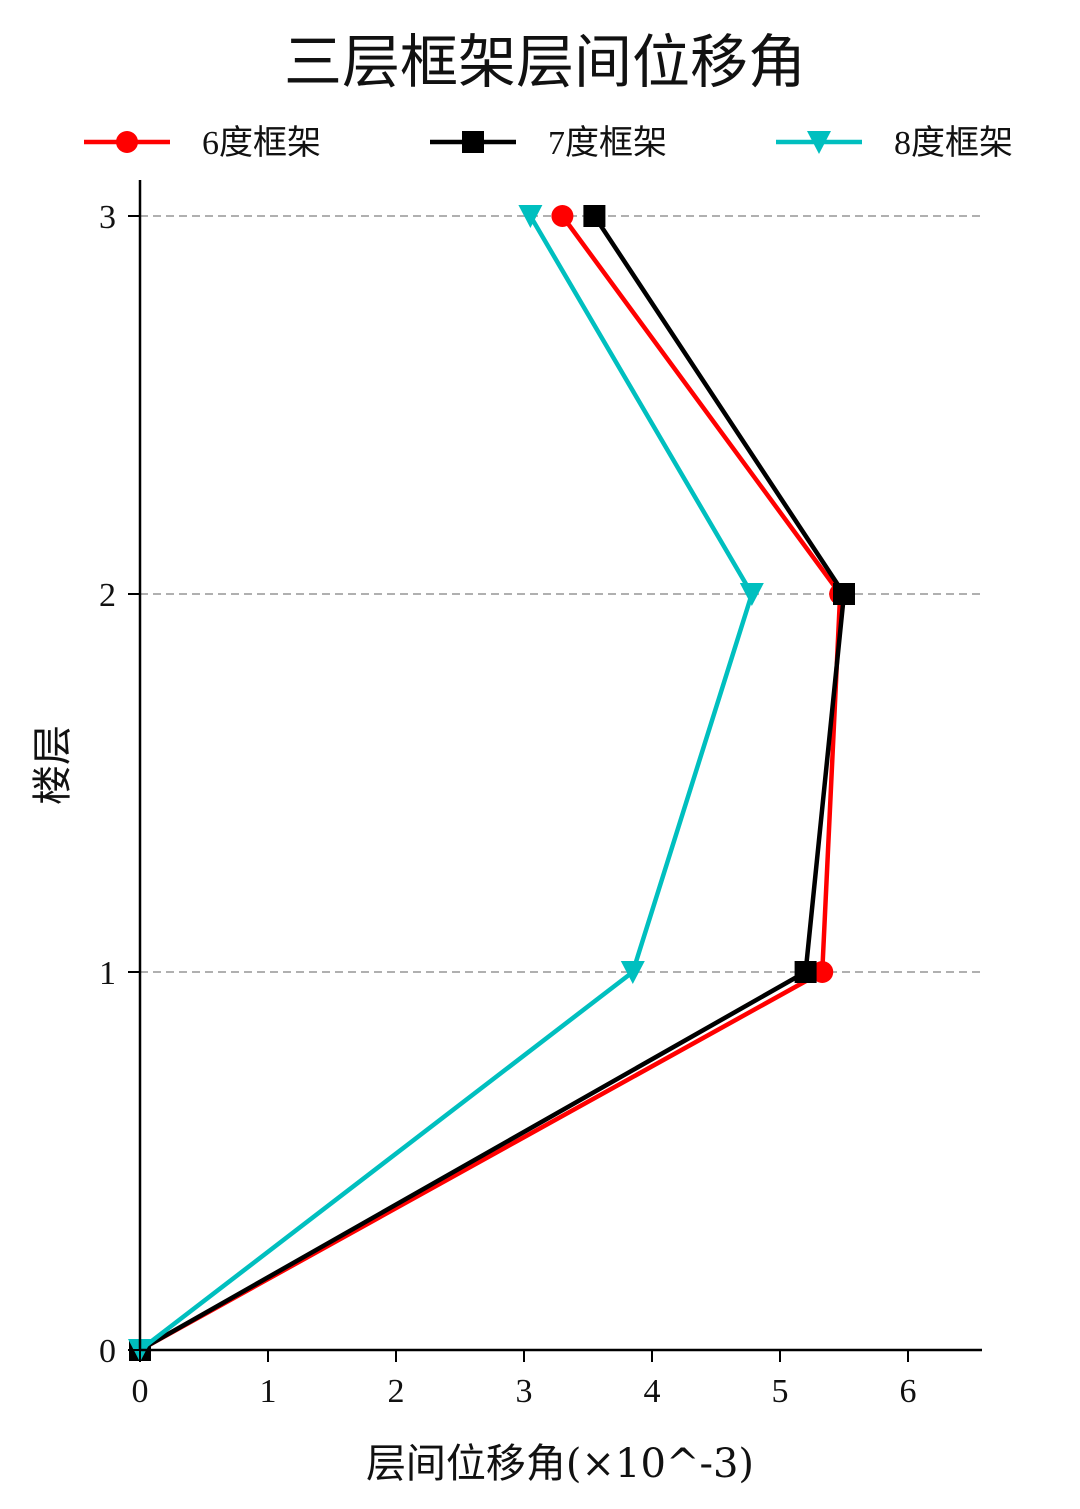  I want to click on x-tick-label-5: 5, so click(780, 1391).